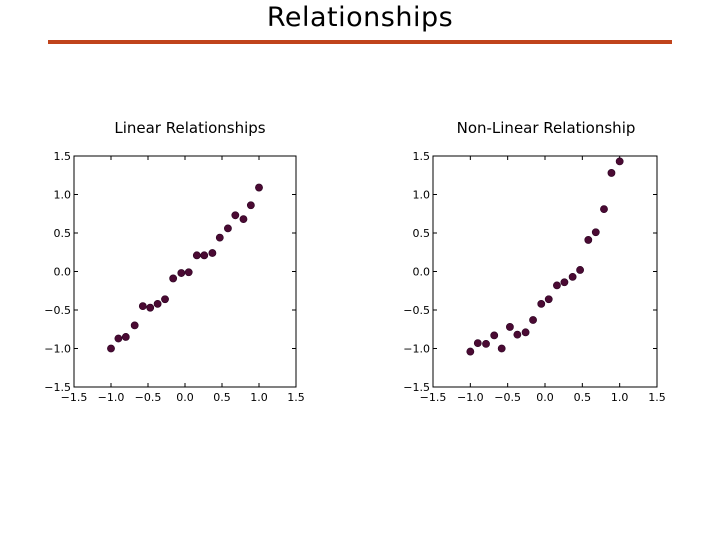 This screenshot has width=720, height=540. Describe the element at coordinates (148, 397) in the screenshot. I see `x-tick-label-linear: −0.5` at that location.